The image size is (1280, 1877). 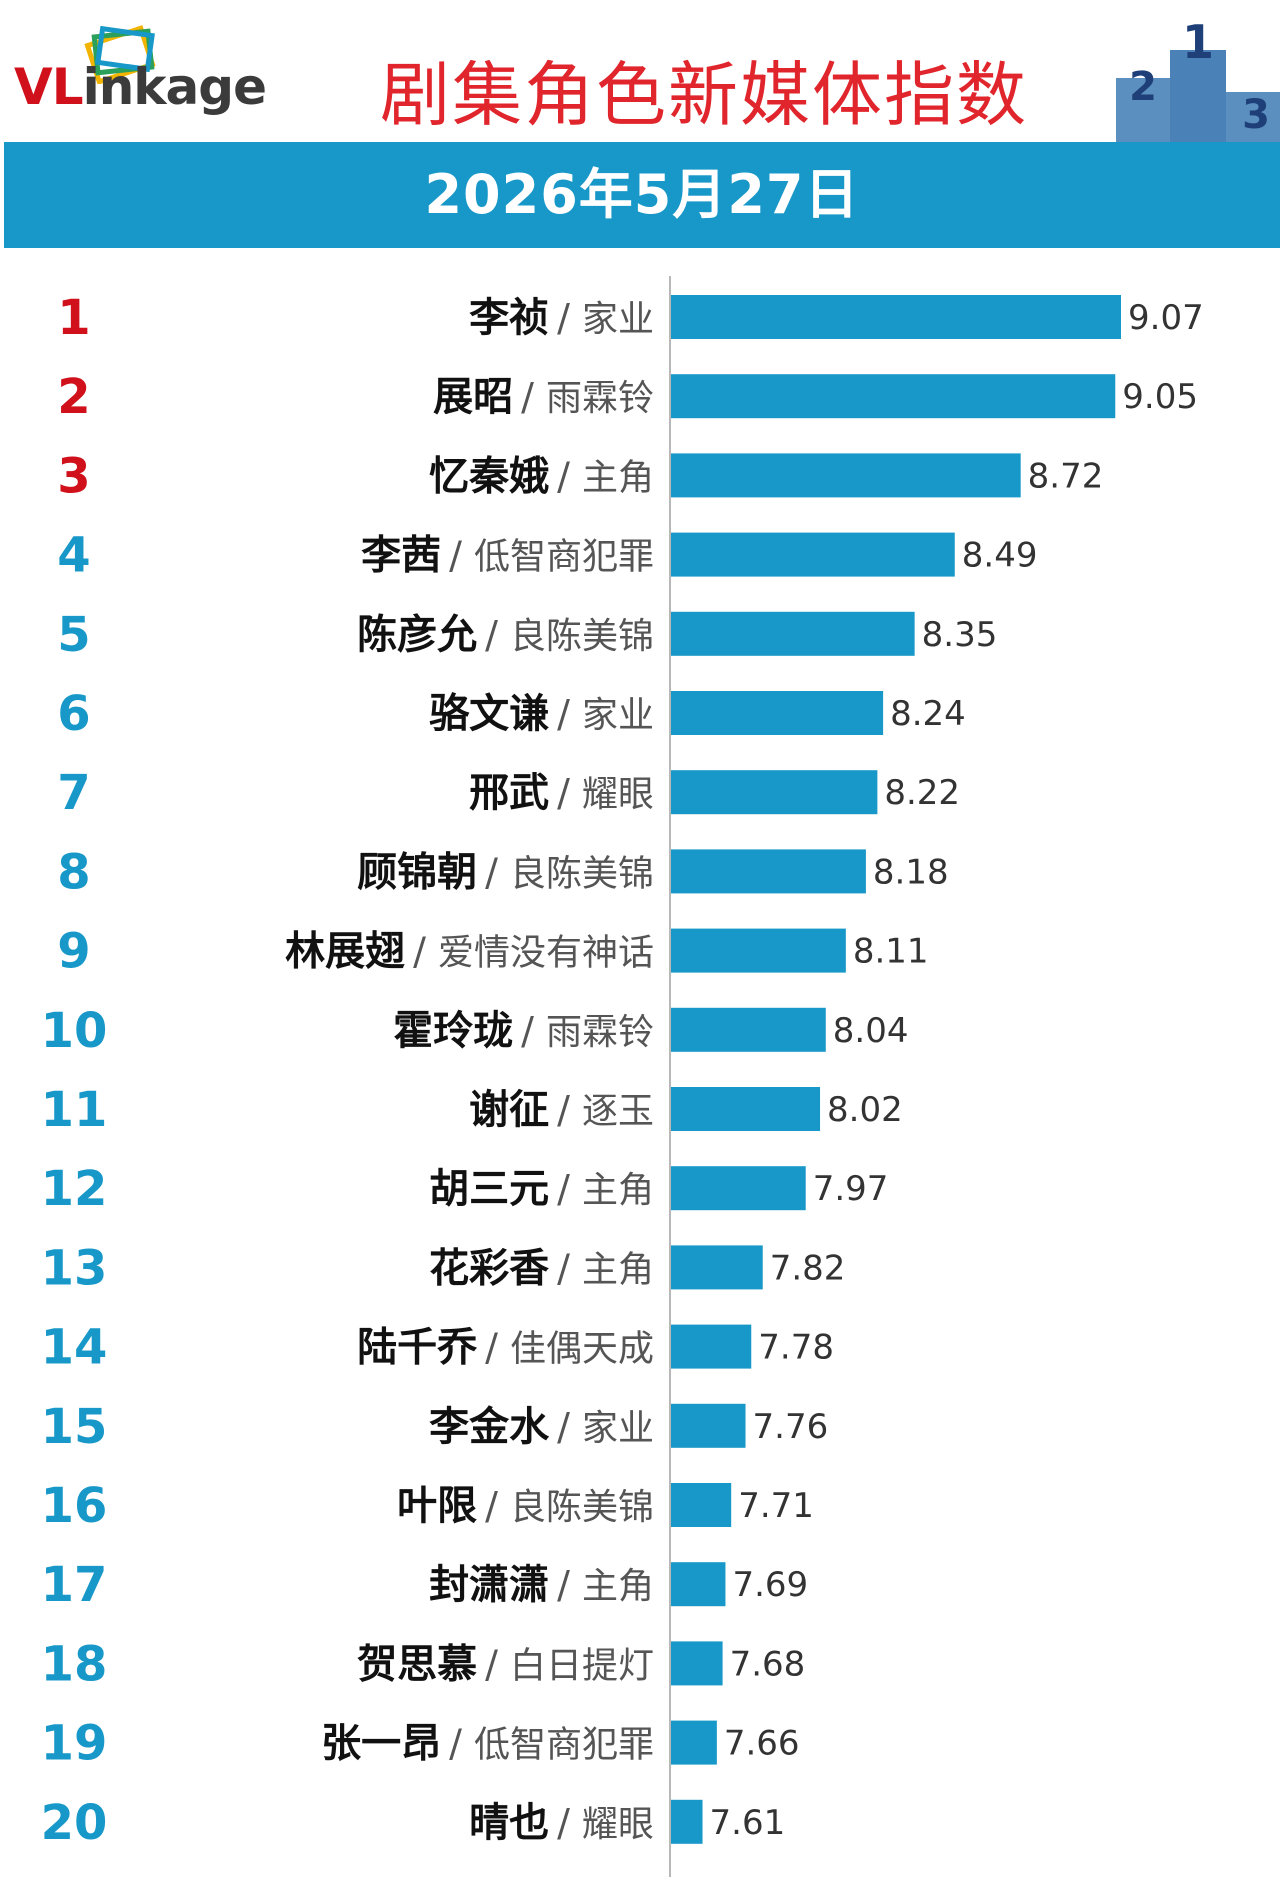 What do you see at coordinates (73, 952) in the screenshot?
I see `rank-number: 9` at bounding box center [73, 952].